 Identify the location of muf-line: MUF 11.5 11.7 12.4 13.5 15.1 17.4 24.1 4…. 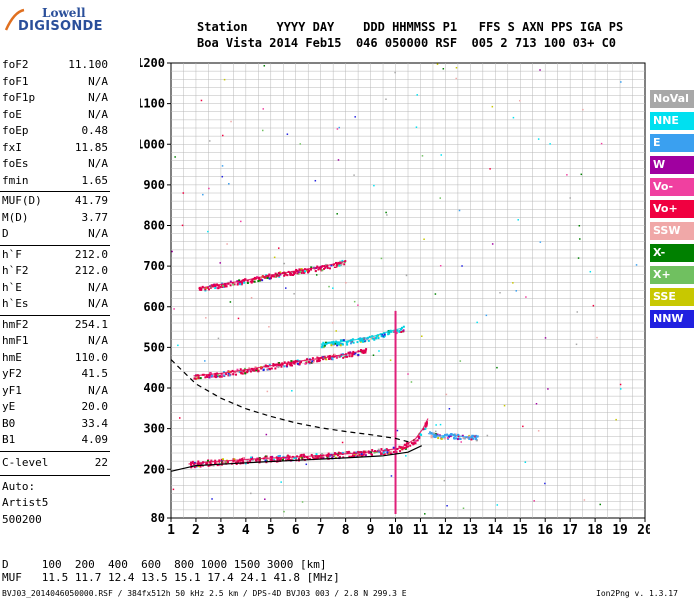
(171, 577).